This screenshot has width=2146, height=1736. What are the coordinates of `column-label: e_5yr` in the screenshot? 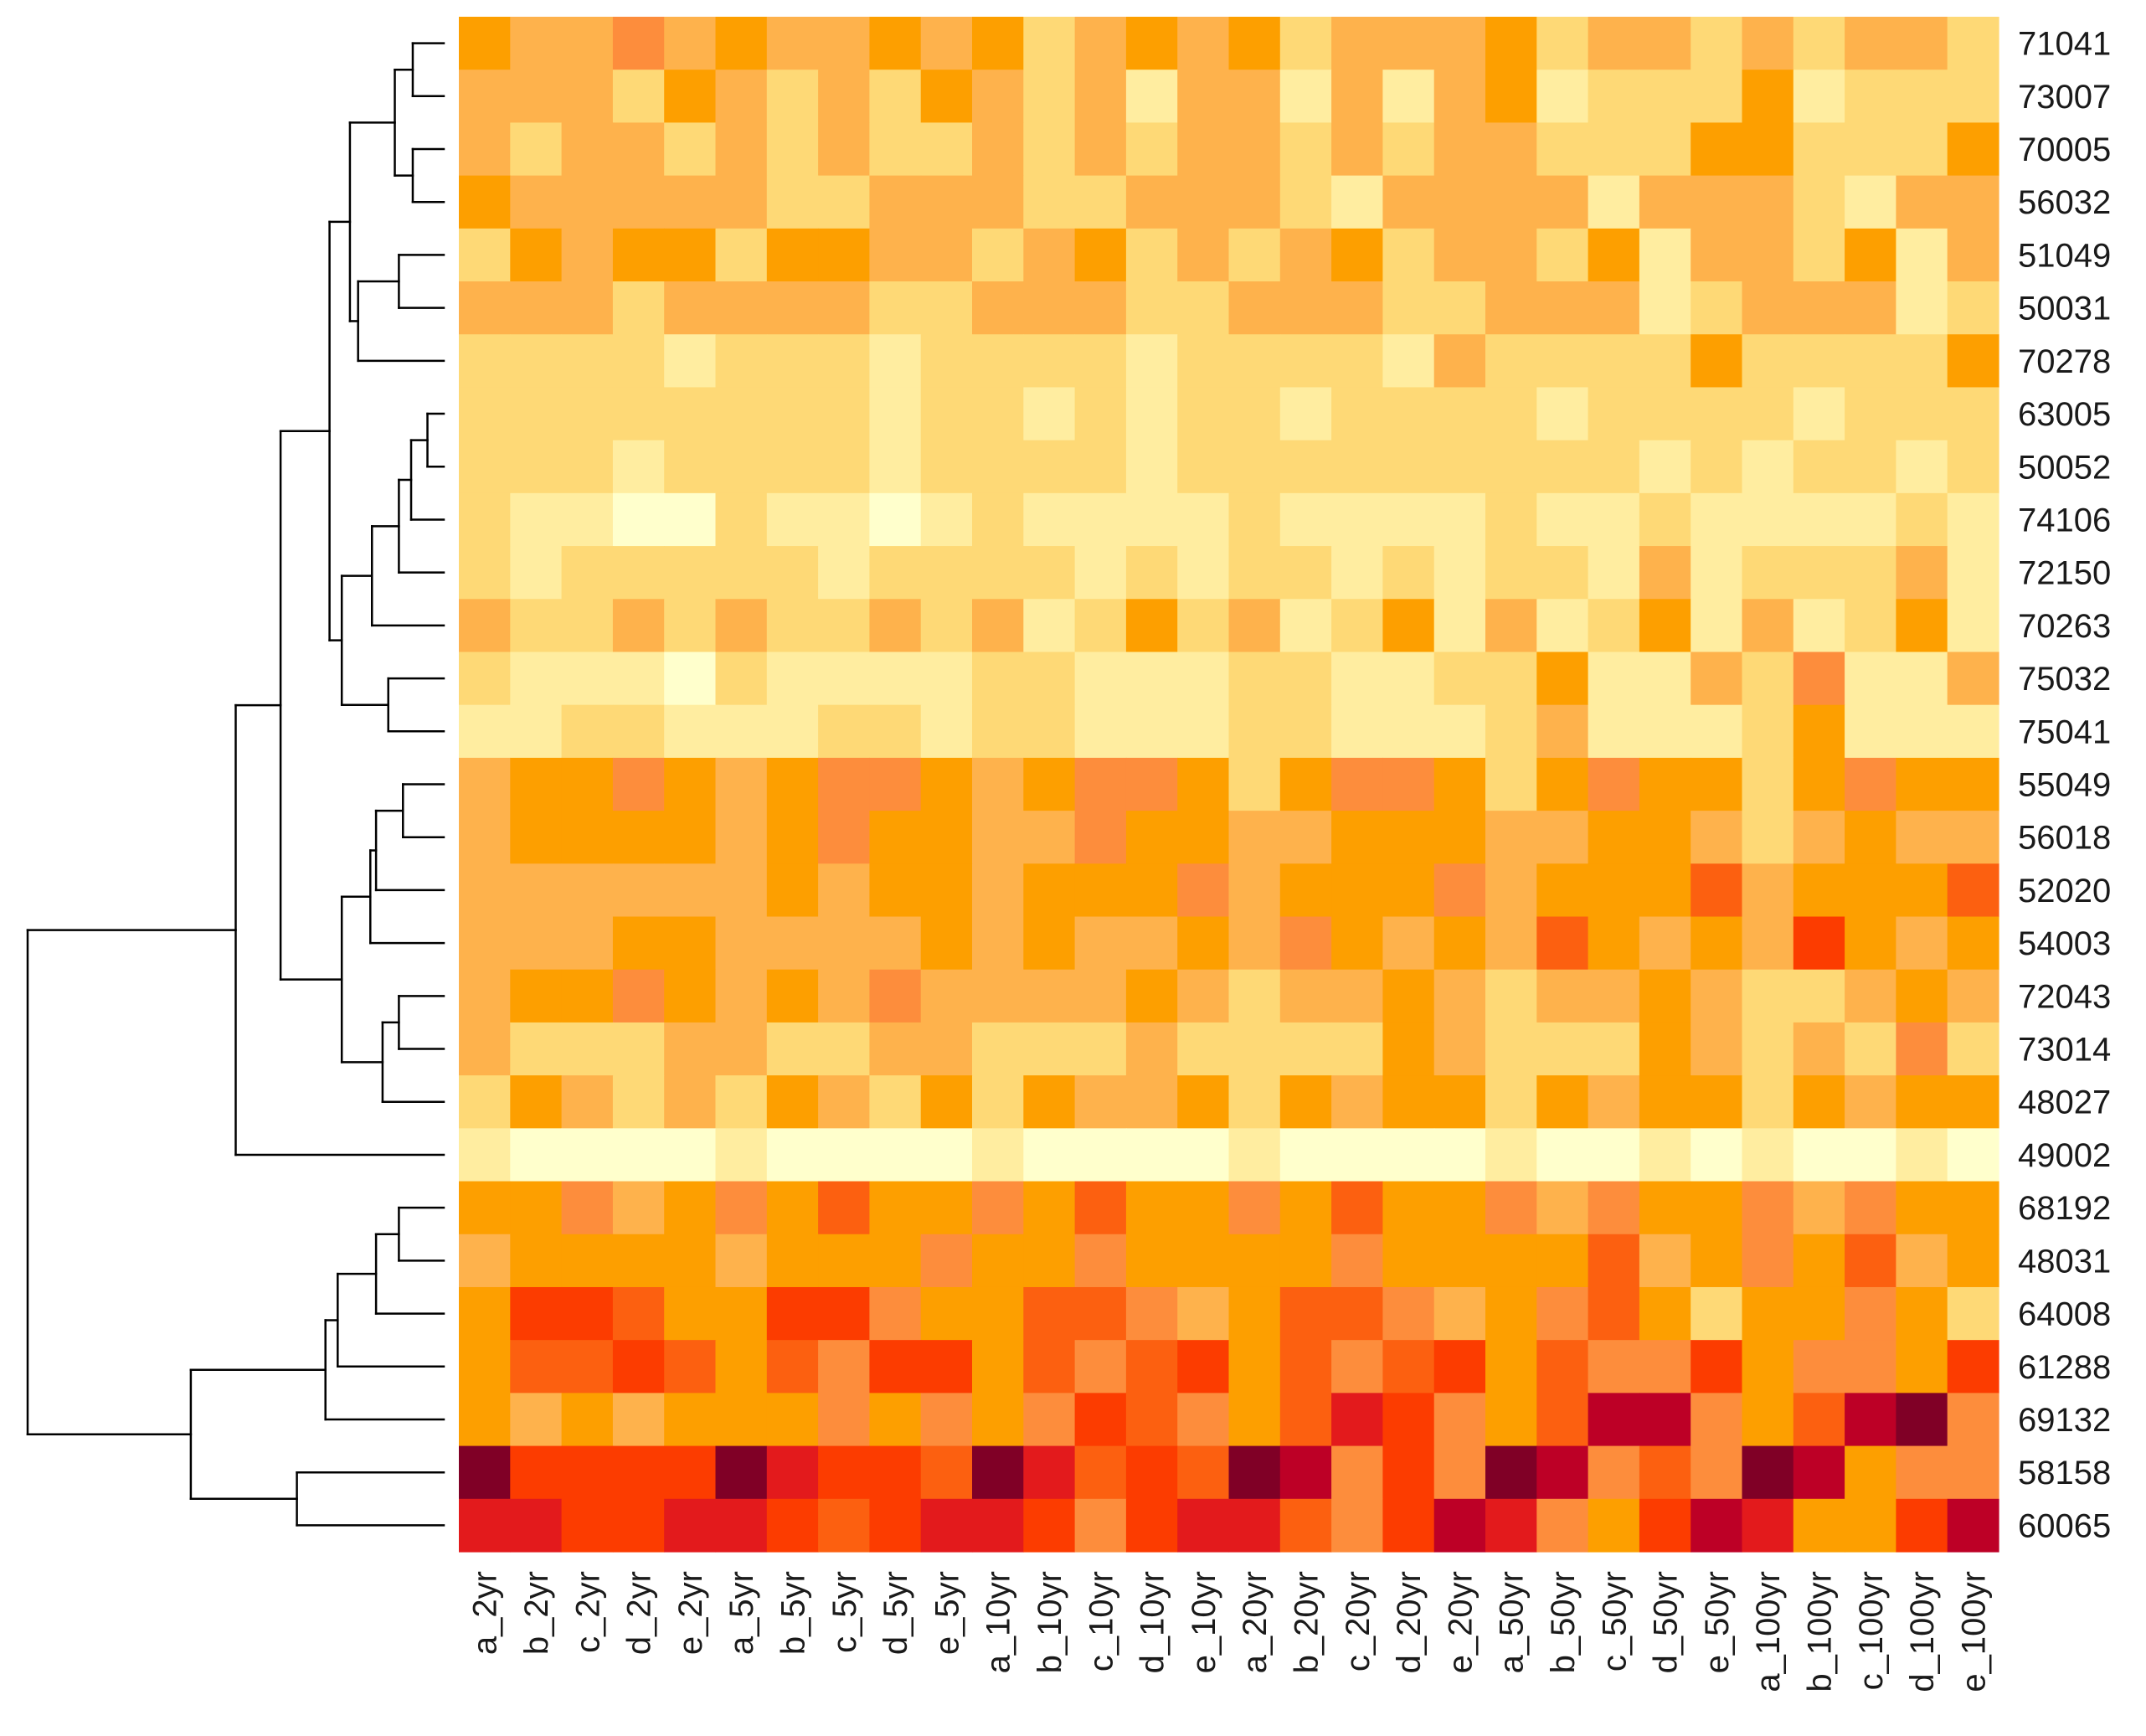 It's located at (947, 1613).